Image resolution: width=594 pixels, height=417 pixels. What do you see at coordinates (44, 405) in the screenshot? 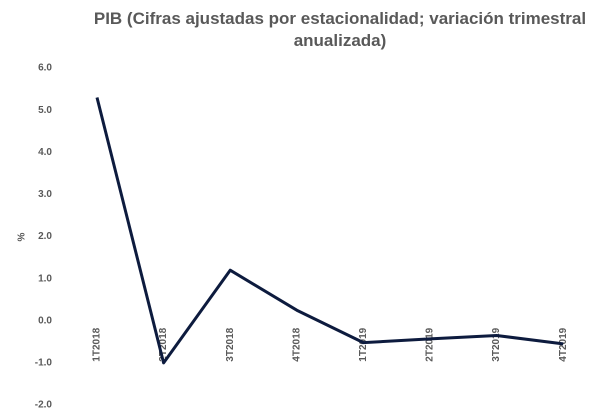
I see `y-tick-label: -2.0` at bounding box center [44, 405].